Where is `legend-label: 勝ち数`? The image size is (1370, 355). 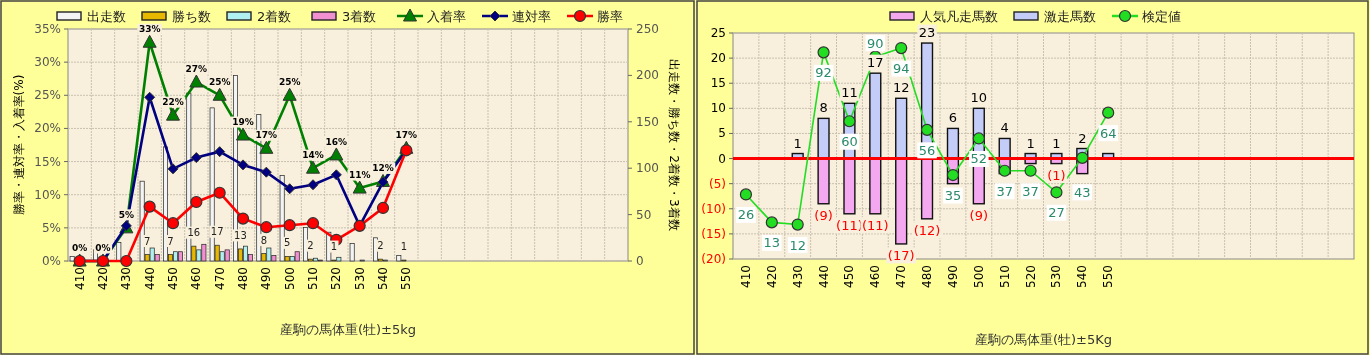
legend-label: 勝ち数 is located at coordinates (191, 16).